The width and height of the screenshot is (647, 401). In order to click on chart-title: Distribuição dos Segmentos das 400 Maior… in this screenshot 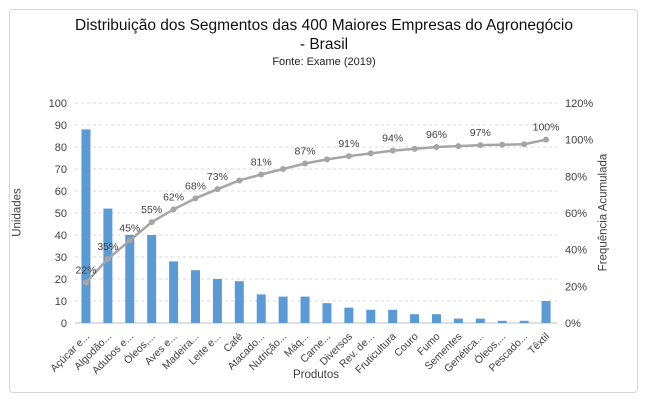, I will do `click(324, 35)`.